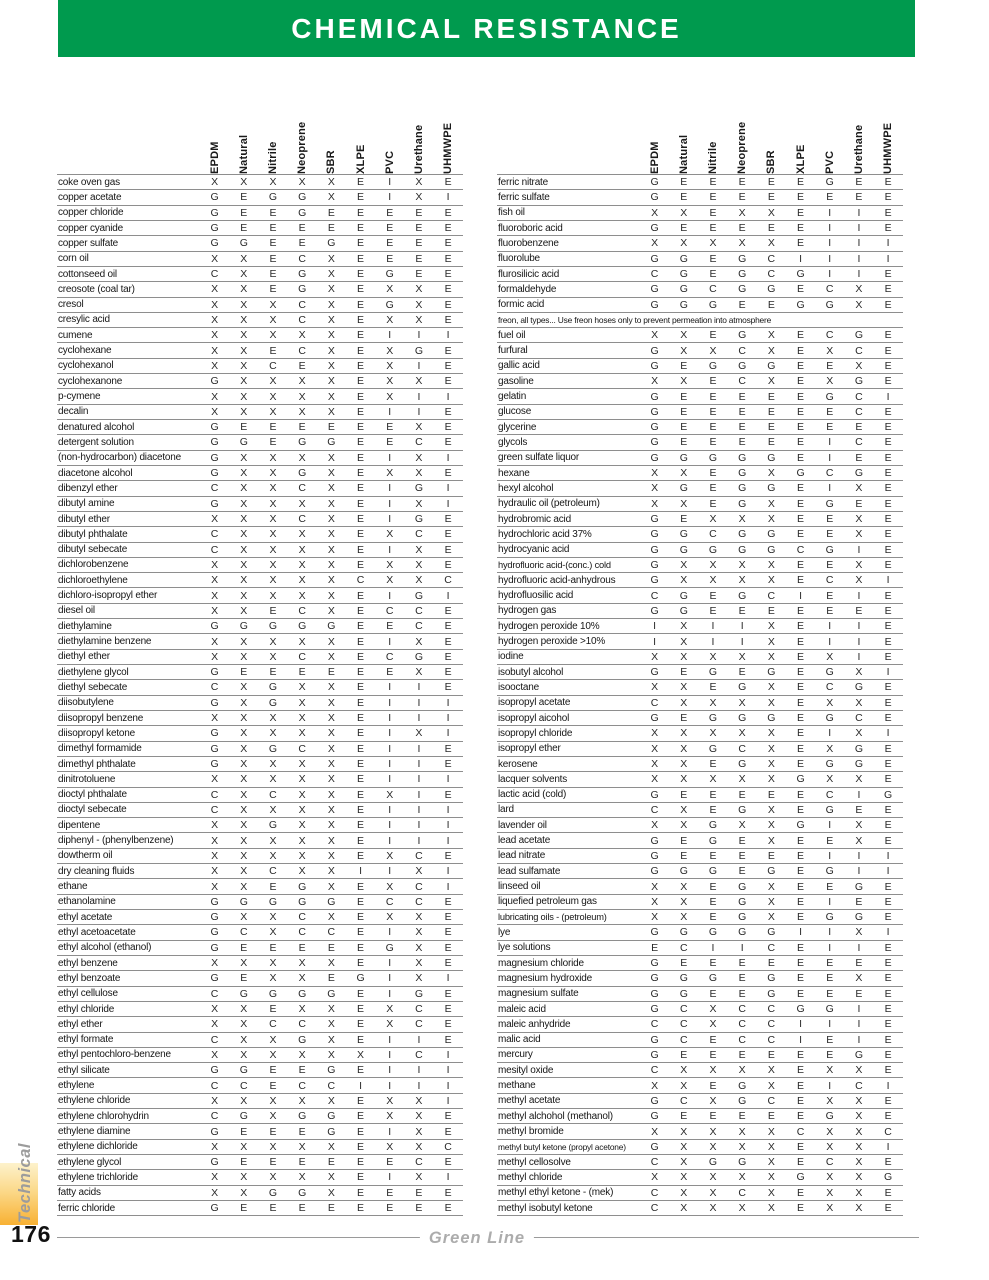 The height and width of the screenshot is (1280, 989). Describe the element at coordinates (85, 351) in the screenshot. I see `chemical-name: cyclohexane` at that location.